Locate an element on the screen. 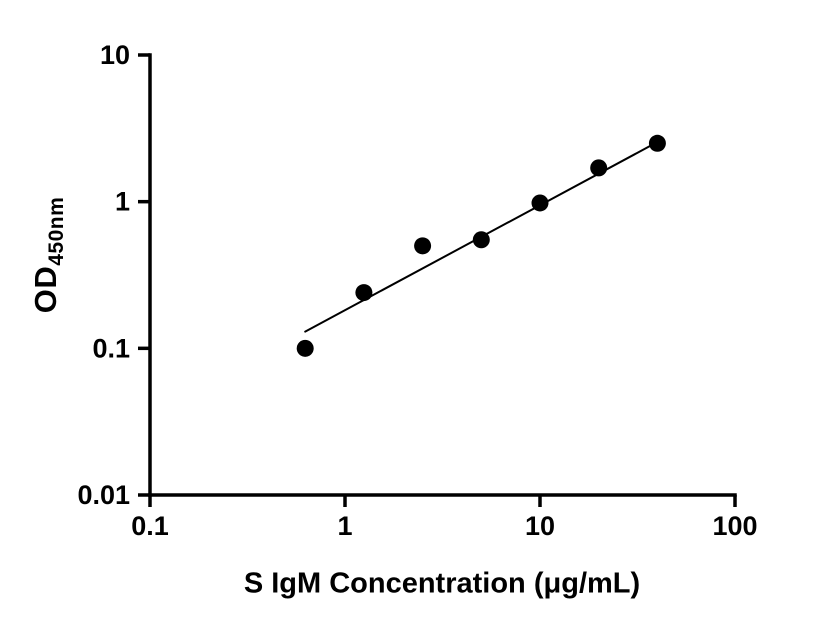 This screenshot has height=640, width=816. y-tick-label: 1 is located at coordinates (122, 202).